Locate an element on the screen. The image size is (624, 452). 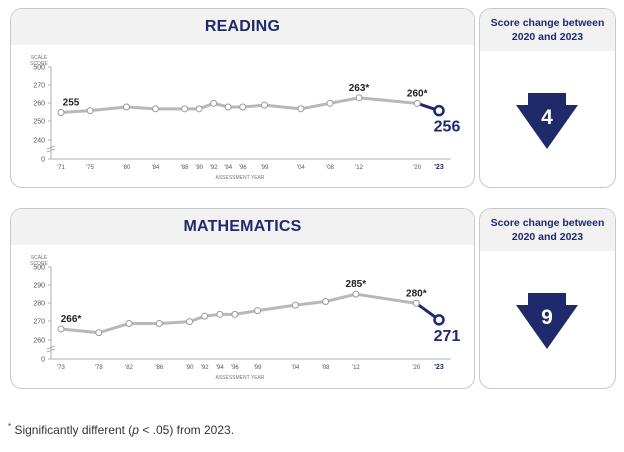
math-header: MATHEMATICS is located at coordinates (242, 227).